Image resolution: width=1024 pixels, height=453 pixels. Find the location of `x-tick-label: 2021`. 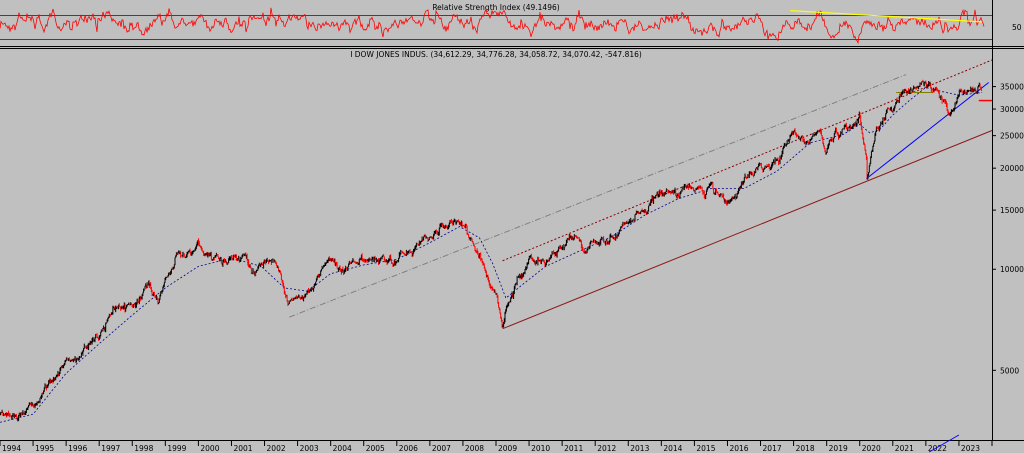

x-tick-label: 2021 is located at coordinates (904, 448).